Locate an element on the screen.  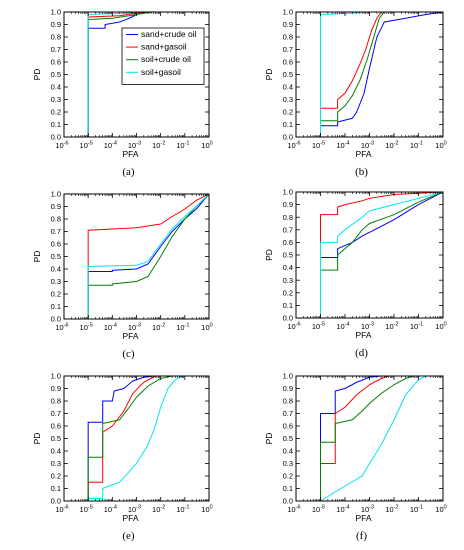
panel-caption: (f) is located at coordinates (361, 536).